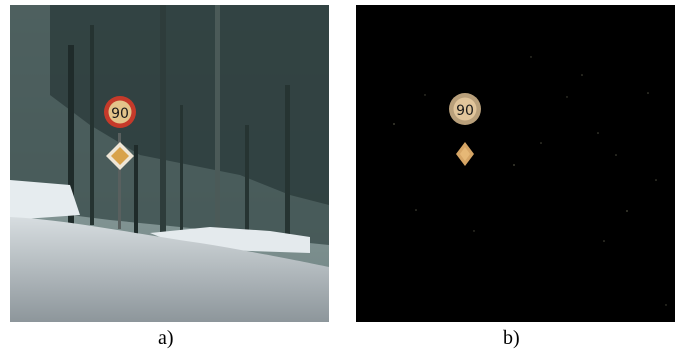 Image resolution: width=689 pixels, height=351 pixels. What do you see at coordinates (166, 338) in the screenshot?
I see `caption-a: a)` at bounding box center [166, 338].